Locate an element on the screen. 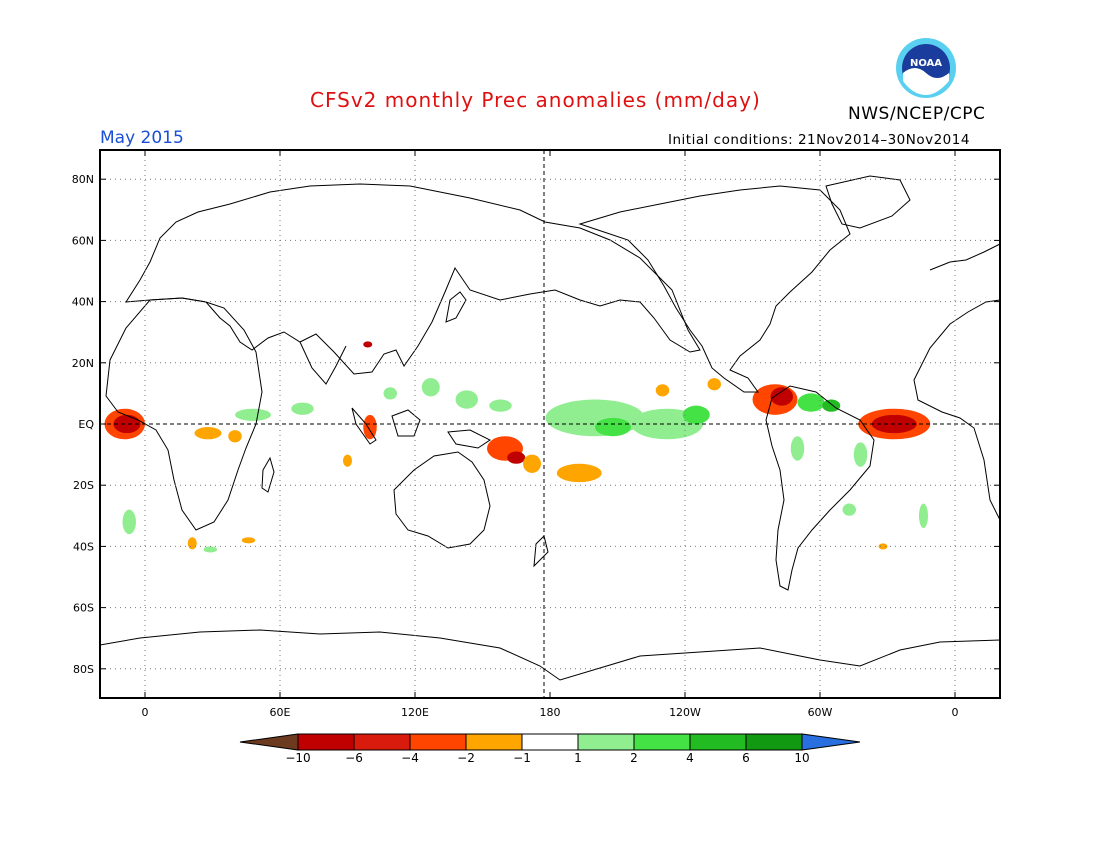 The height and width of the screenshot is (850, 1100). colorbar: −10 −6 −4 −2 −1 1 2 4 6 10 is located at coordinates (550, 749).